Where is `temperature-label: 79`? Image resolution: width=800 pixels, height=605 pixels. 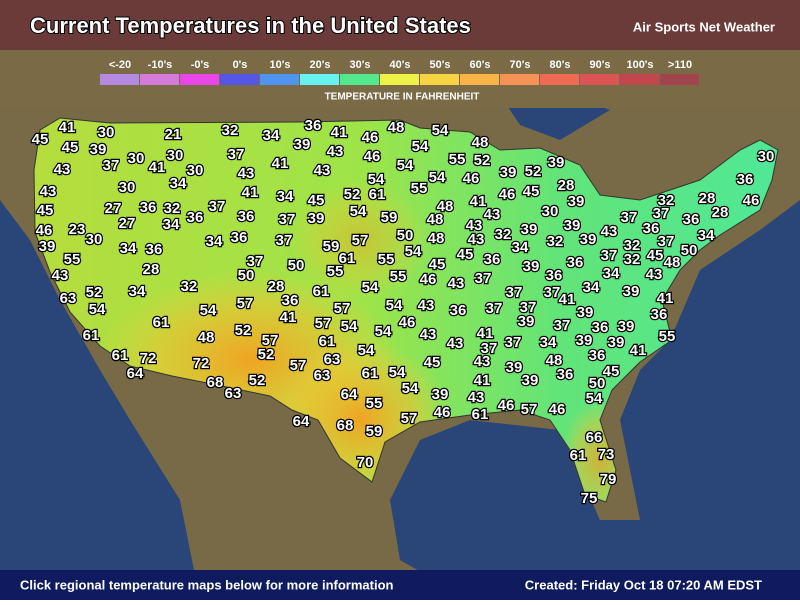
temperature-label: 79 is located at coordinates (608, 479).